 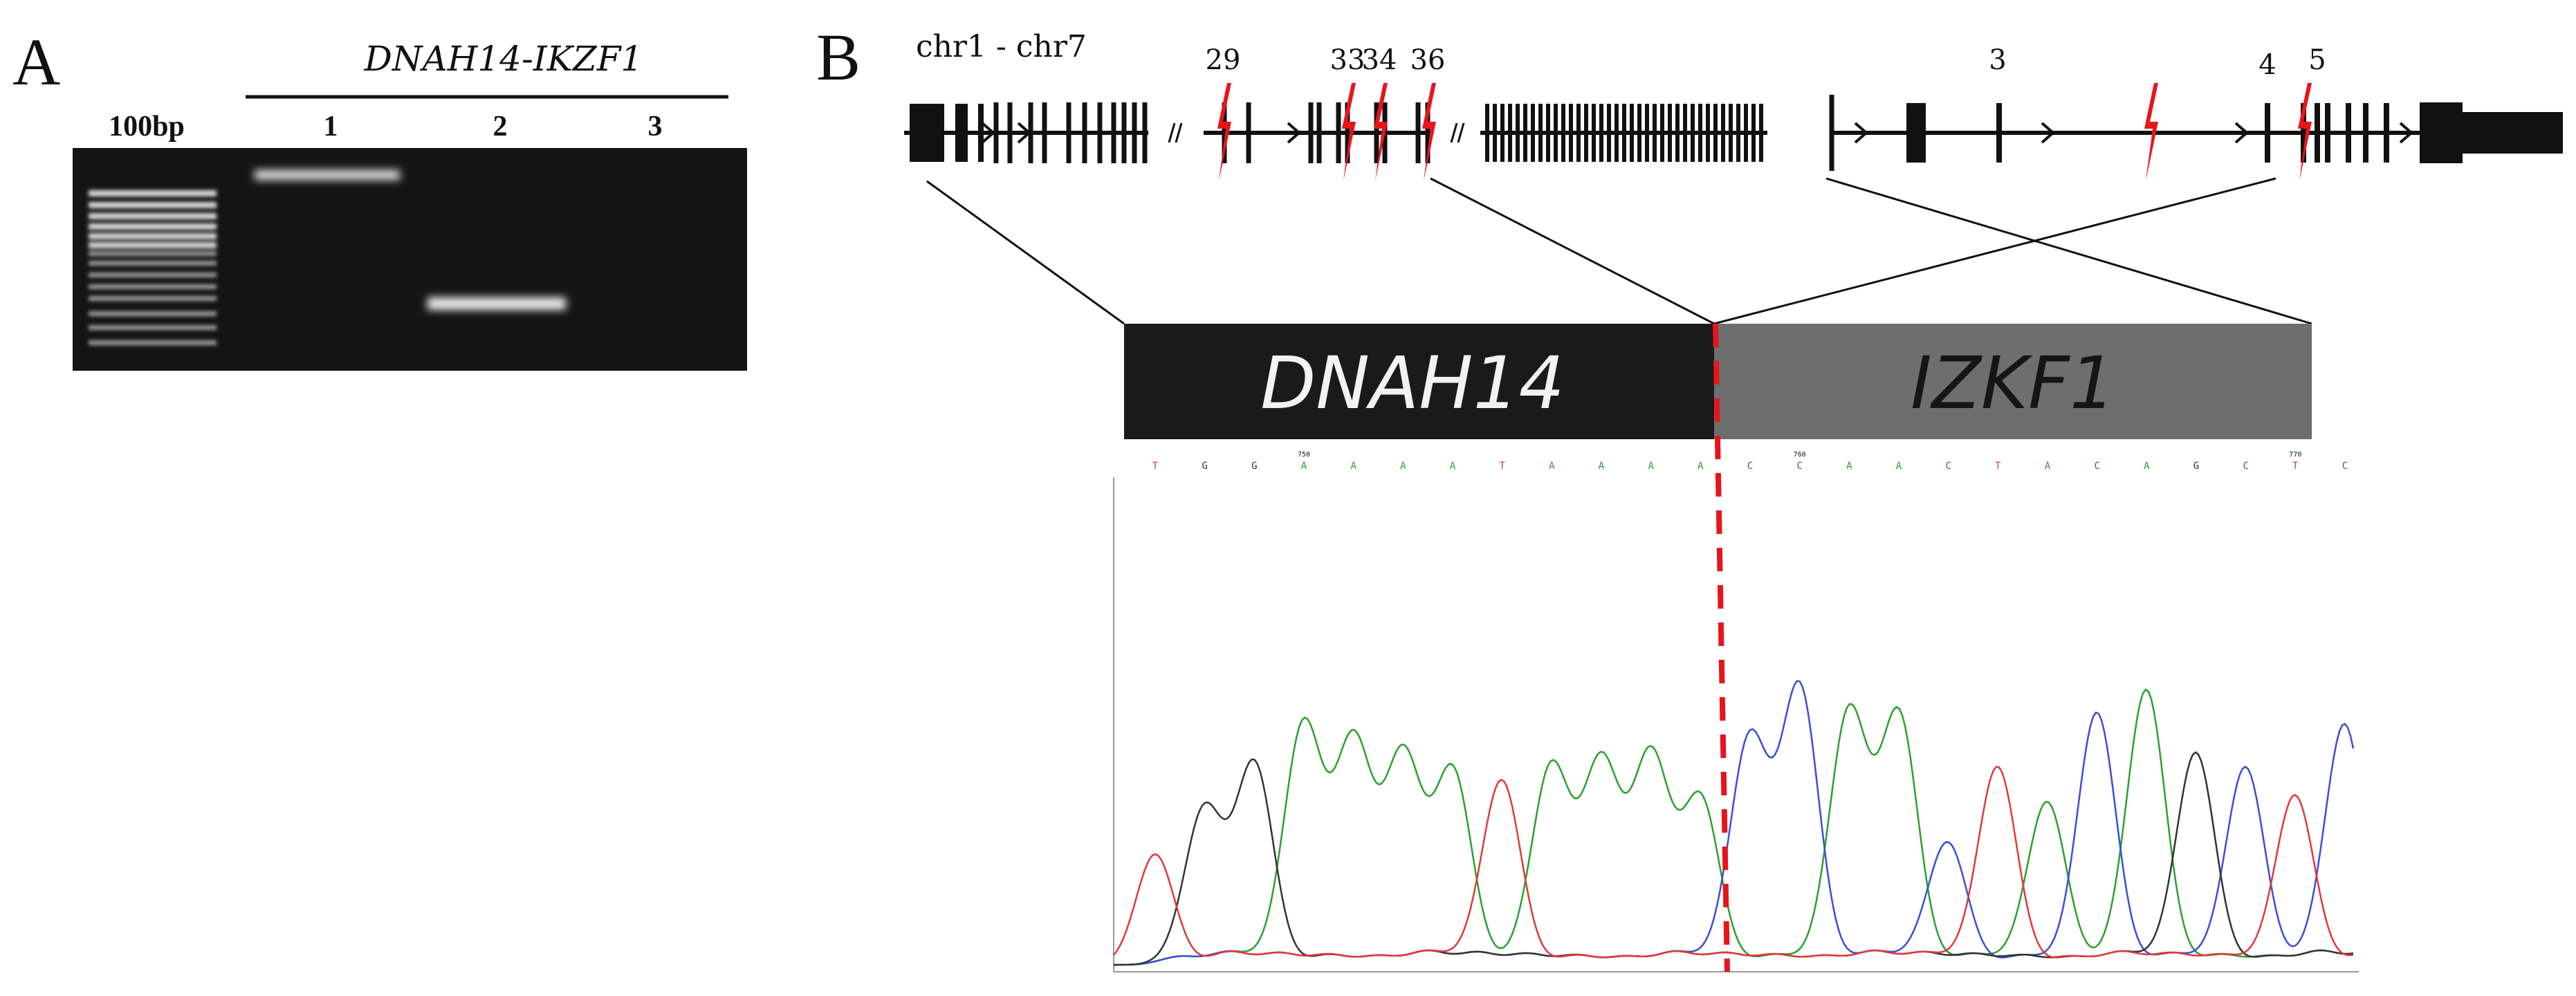 What do you see at coordinates (1721, 647) in the screenshot?
I see `breakpoint-dashed-line` at bounding box center [1721, 647].